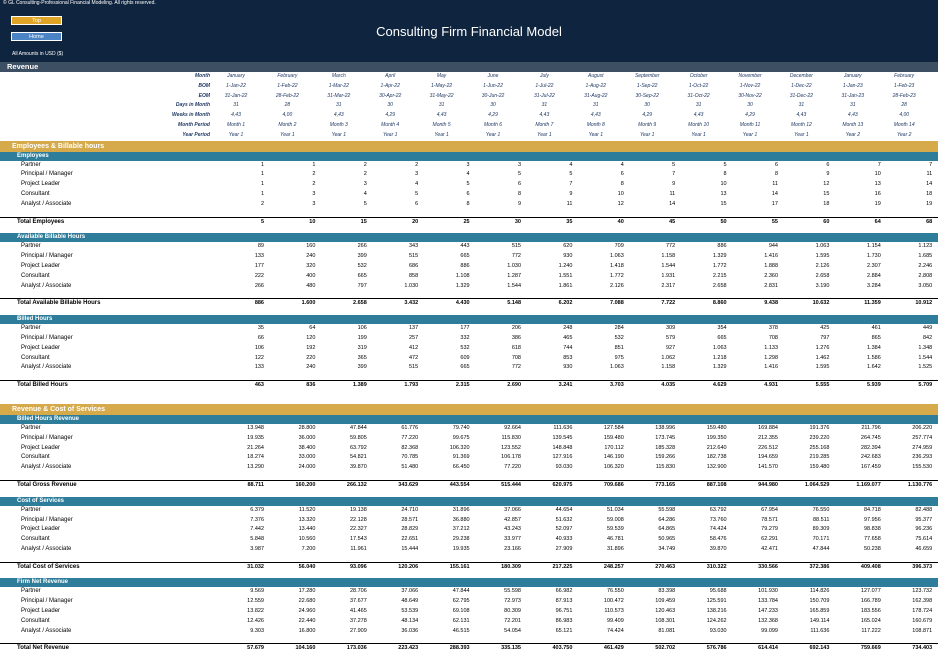 This screenshot has width=938, height=669. Describe the element at coordinates (512, 539) in the screenshot. I see `cell: 33.977` at that location.